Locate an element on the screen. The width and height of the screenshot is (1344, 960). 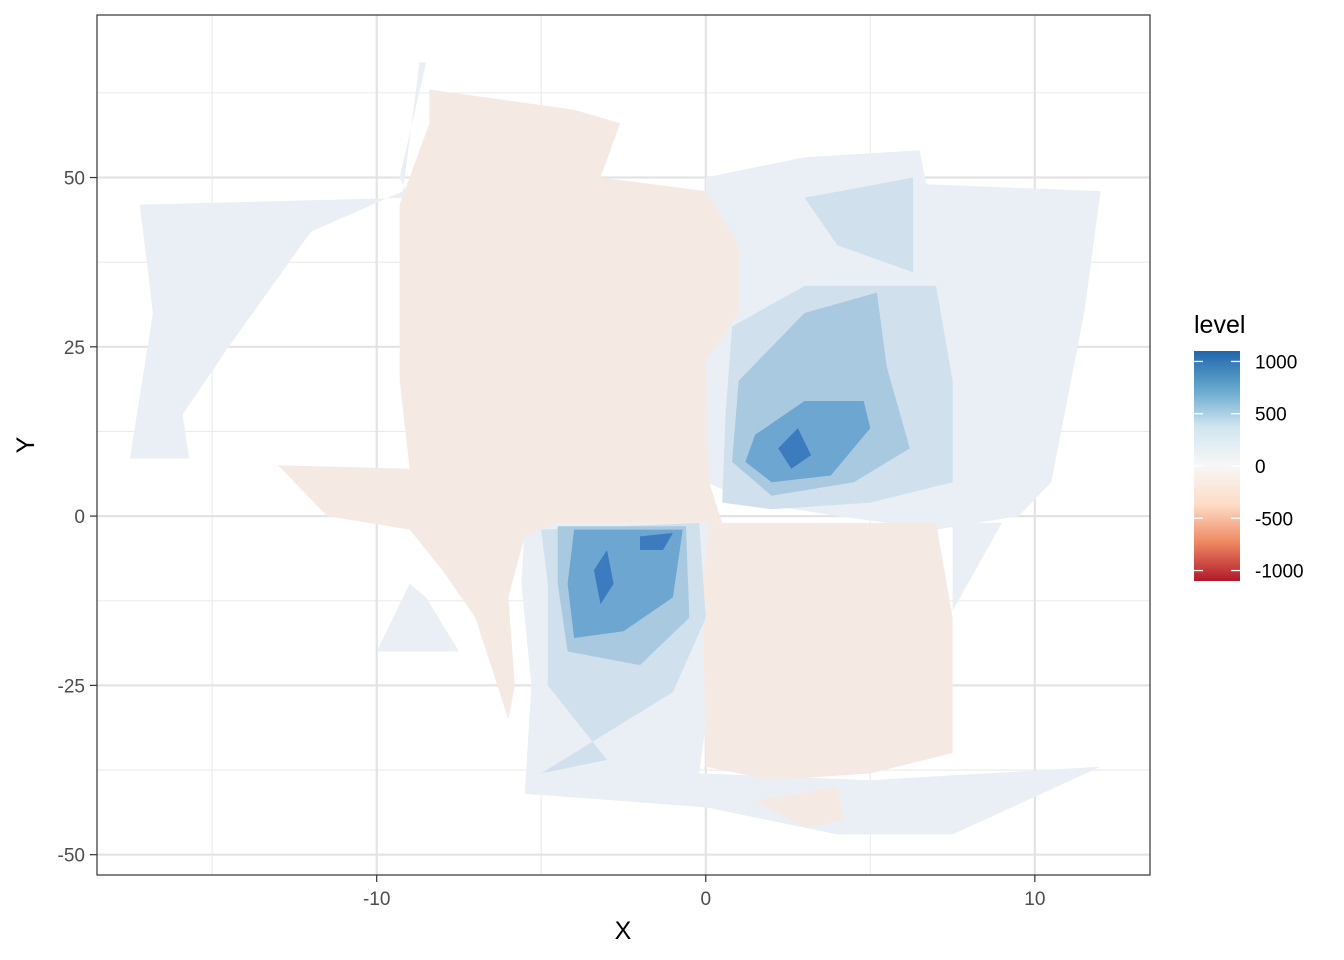
legend-title: level is located at coordinates (1219, 325).